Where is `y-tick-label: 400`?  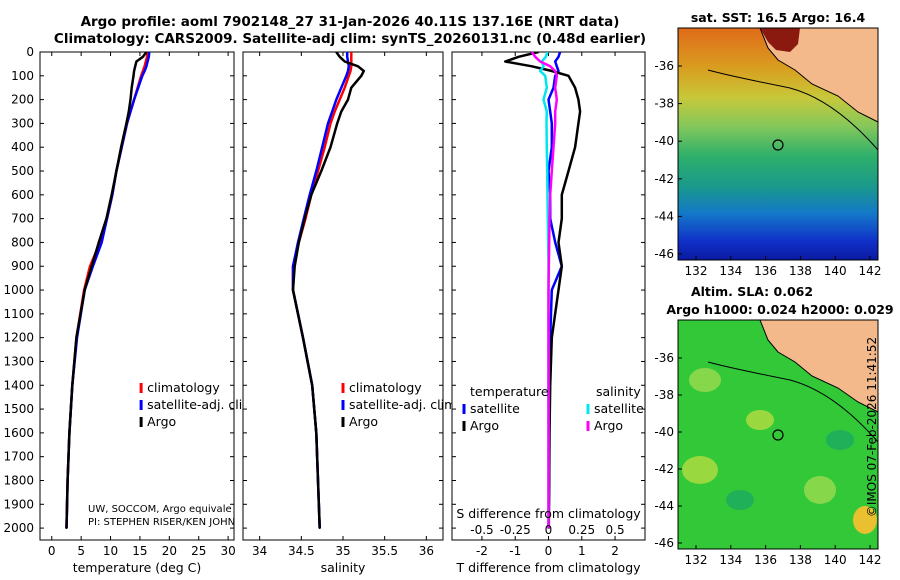 y-tick-label: 400 is located at coordinates (22, 147).